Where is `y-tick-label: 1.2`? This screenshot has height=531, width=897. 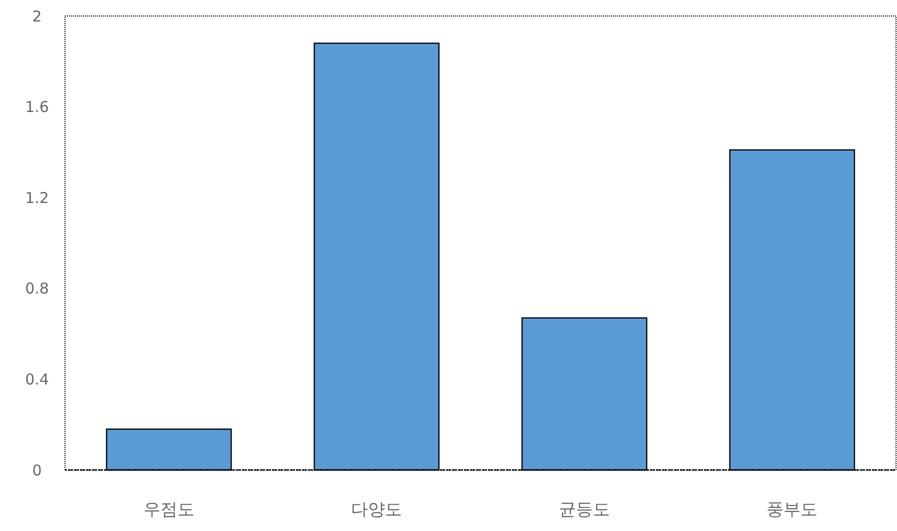
y-tick-label: 1.2 is located at coordinates (37, 197).